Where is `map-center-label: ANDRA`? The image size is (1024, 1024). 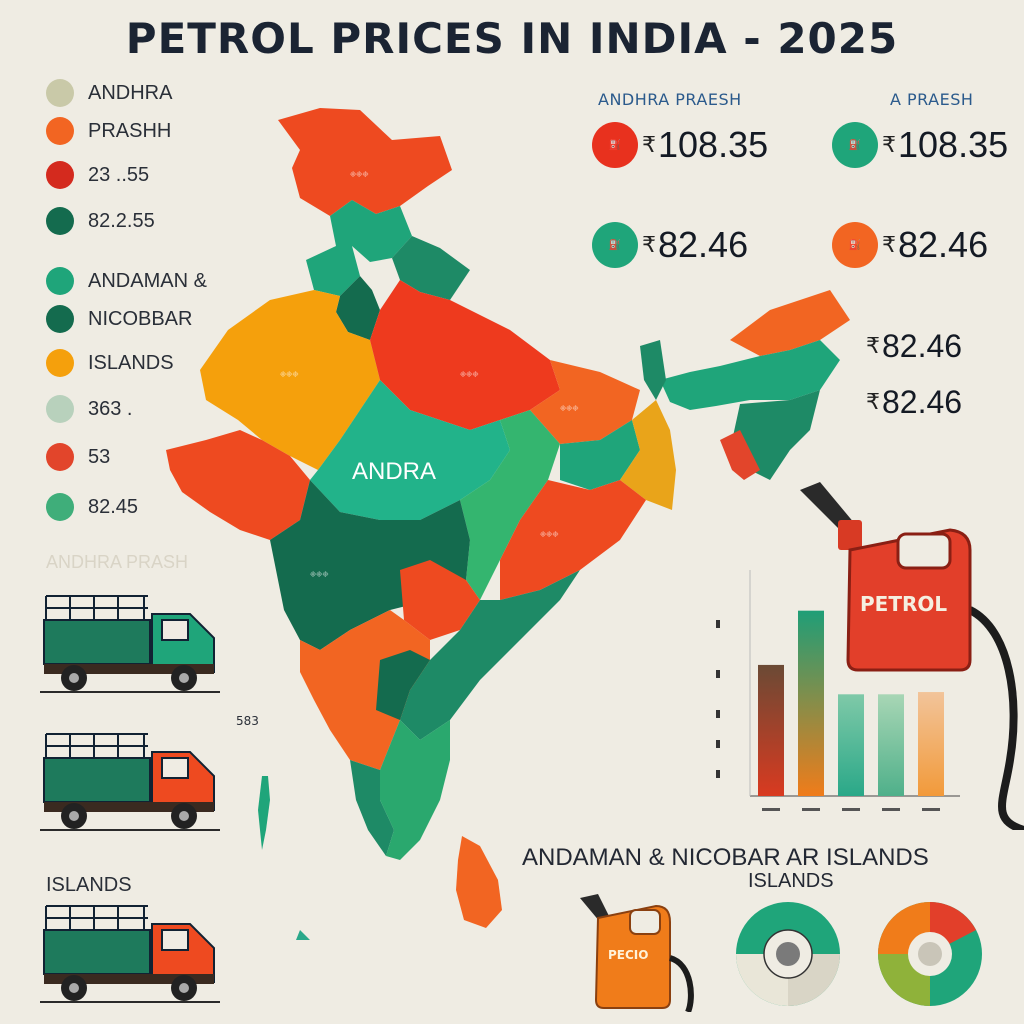
map-center-label: ANDRA is located at coordinates (394, 471).